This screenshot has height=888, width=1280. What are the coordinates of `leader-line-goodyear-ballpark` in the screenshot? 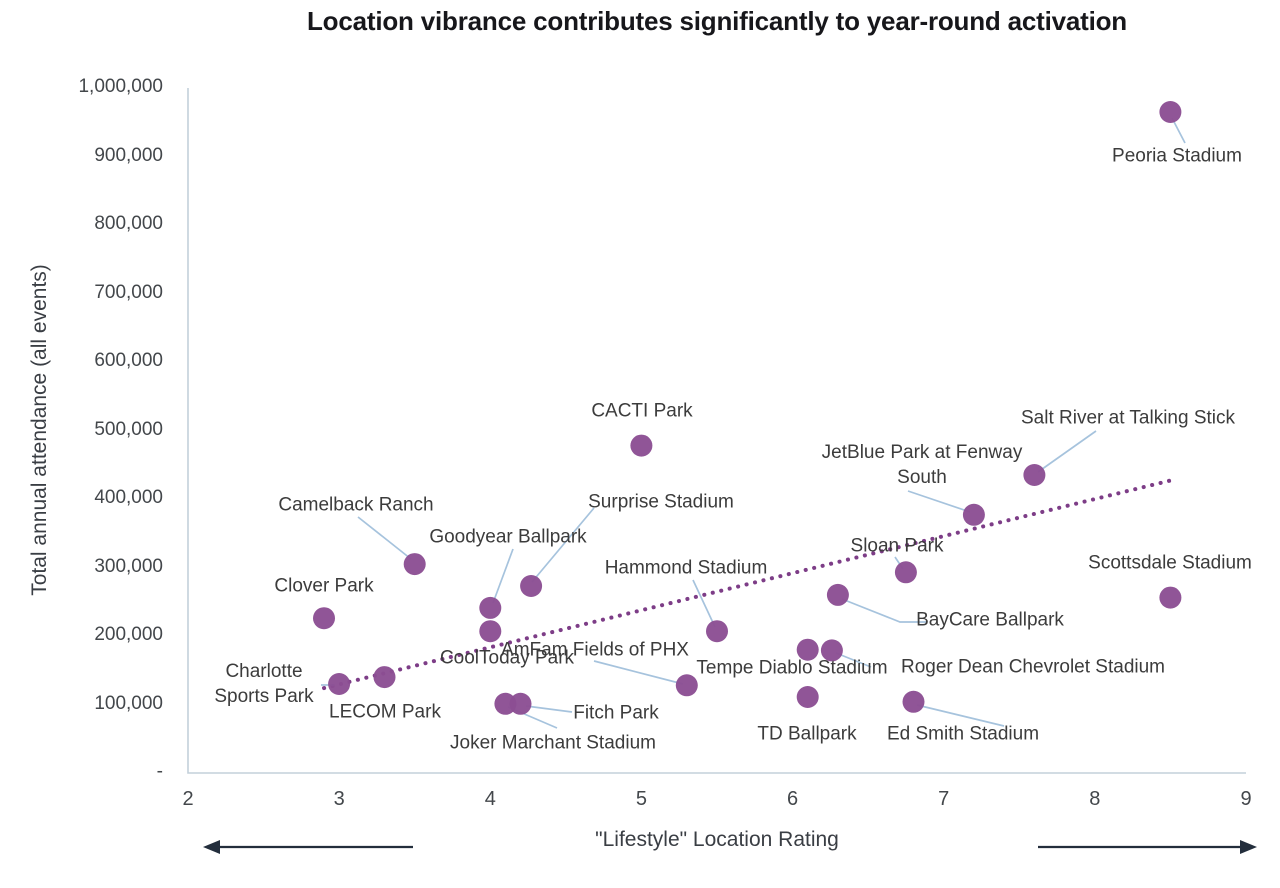 It's located at (503, 576).